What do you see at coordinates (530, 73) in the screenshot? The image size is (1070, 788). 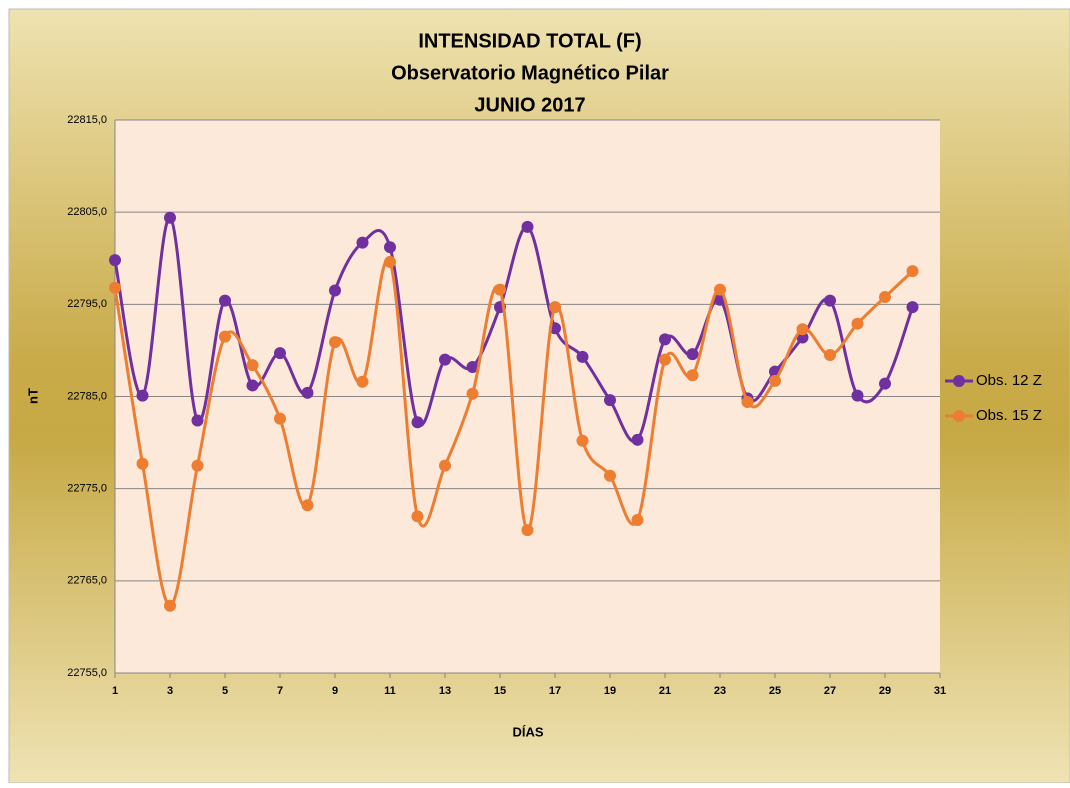 I see `chart-title: Observatorio Magnético Pilar` at bounding box center [530, 73].